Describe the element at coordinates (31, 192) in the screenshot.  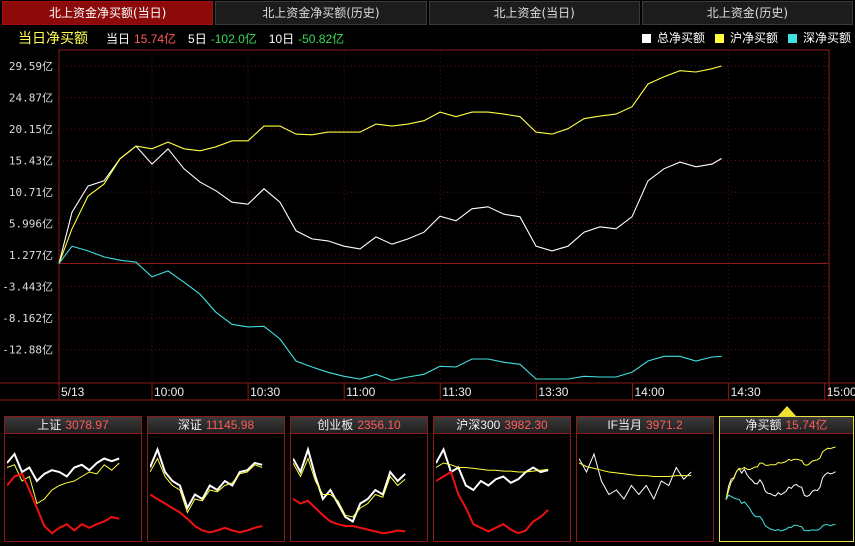
I see `y-tick-label: 10.71亿` at that location.